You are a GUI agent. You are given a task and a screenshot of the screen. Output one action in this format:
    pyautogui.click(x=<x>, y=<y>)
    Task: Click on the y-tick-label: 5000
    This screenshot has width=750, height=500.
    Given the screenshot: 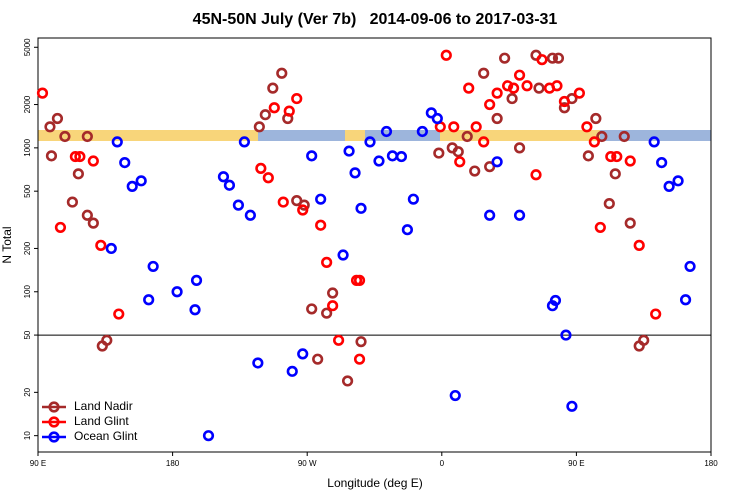 What is the action you would take?
    pyautogui.click(x=27, y=47)
    